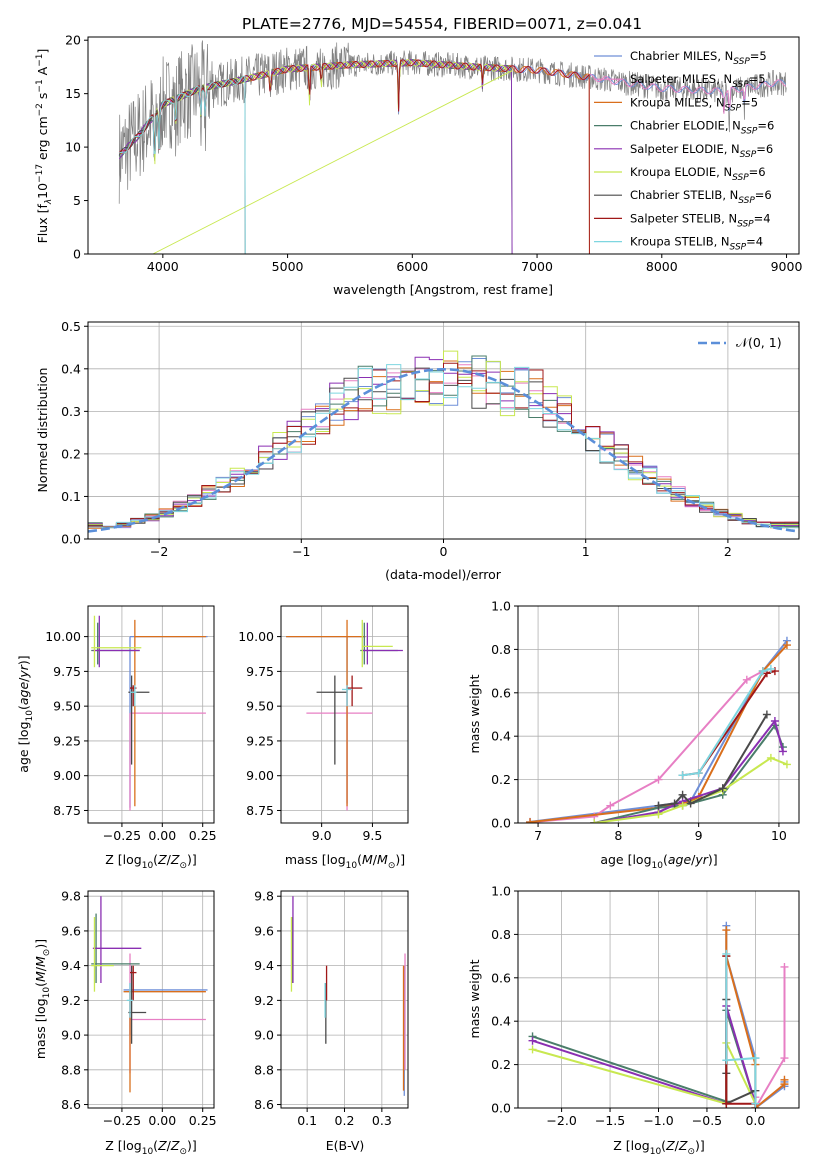 This screenshot has height=1170, width=819. Describe the element at coordinates (443, 289) in the screenshot. I see `x-axis-label: wavelength [Angstrom, rest frame]` at that location.